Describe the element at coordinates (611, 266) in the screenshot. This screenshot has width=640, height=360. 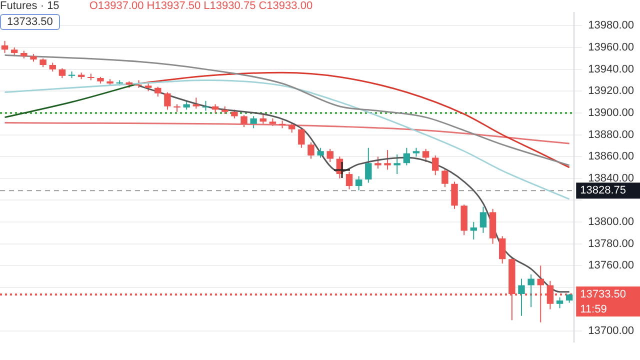
I see `y-tick-label: 13760.00` at that location.